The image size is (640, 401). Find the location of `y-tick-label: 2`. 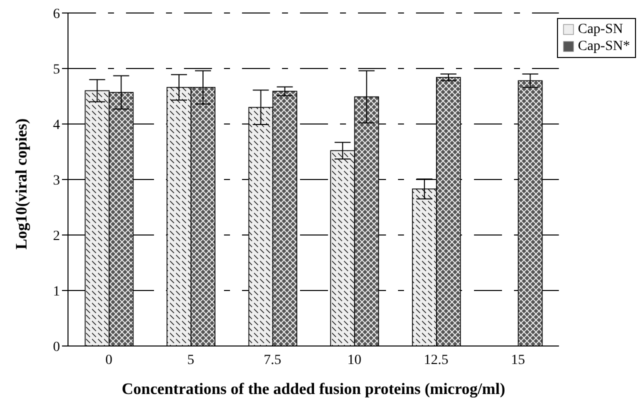

y-tick-label: 2 is located at coordinates (56, 236).